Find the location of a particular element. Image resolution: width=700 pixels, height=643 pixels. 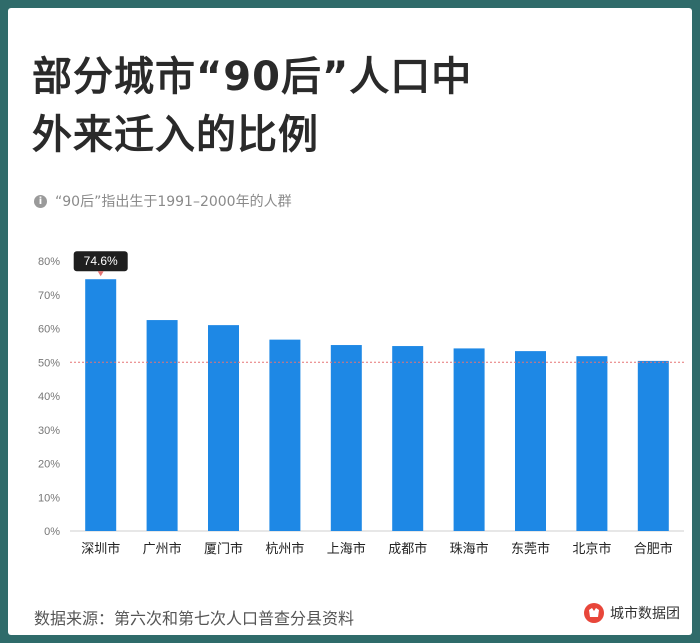

subtitle-text: “90后”指出生于1991–2000年的人群 is located at coordinates (173, 202).